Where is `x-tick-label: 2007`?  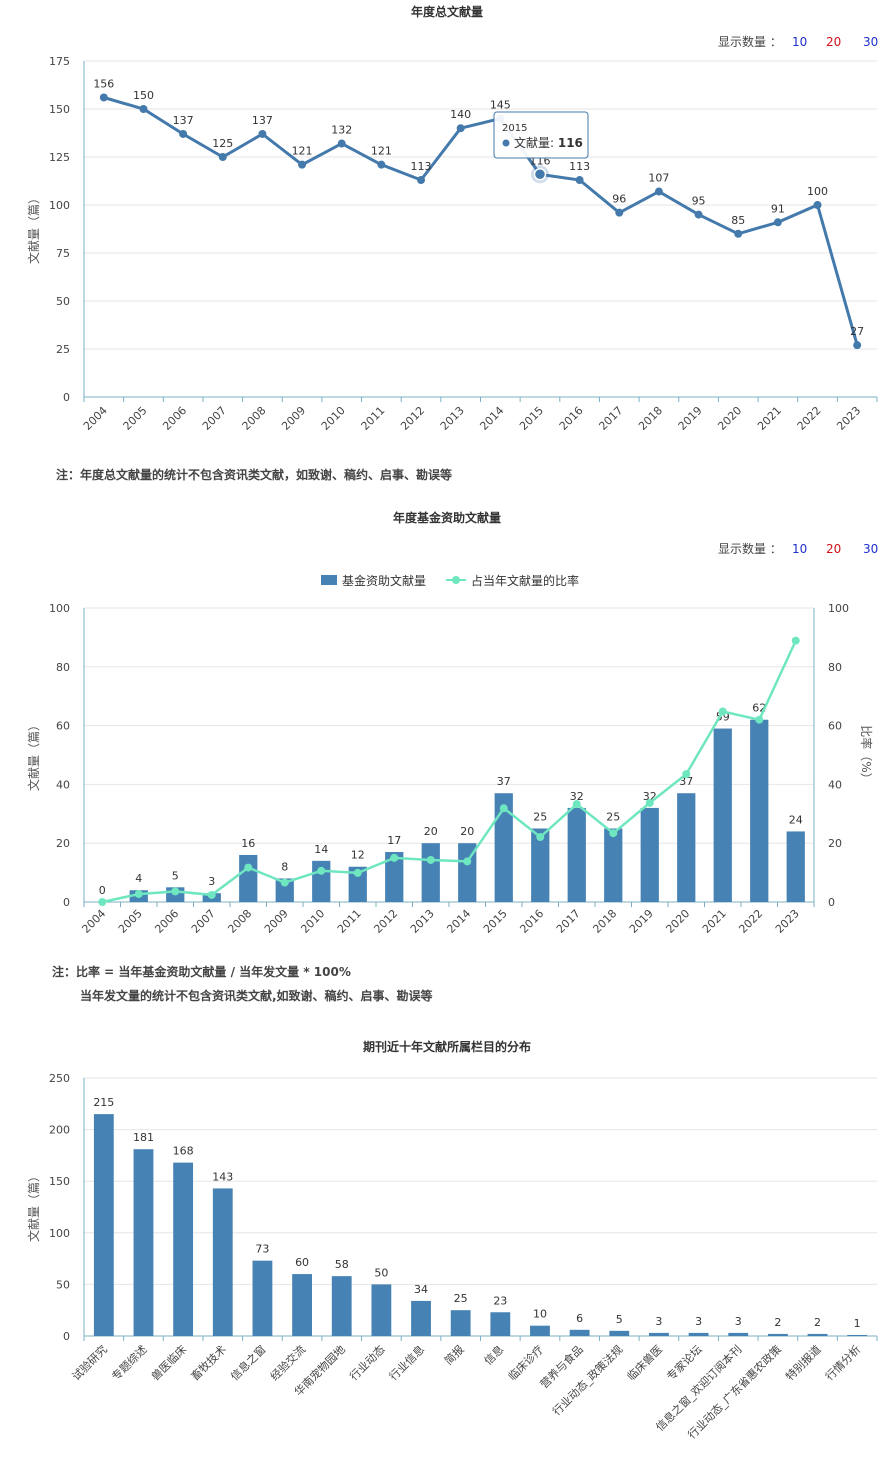
x-tick-label: 2007 is located at coordinates (214, 418).